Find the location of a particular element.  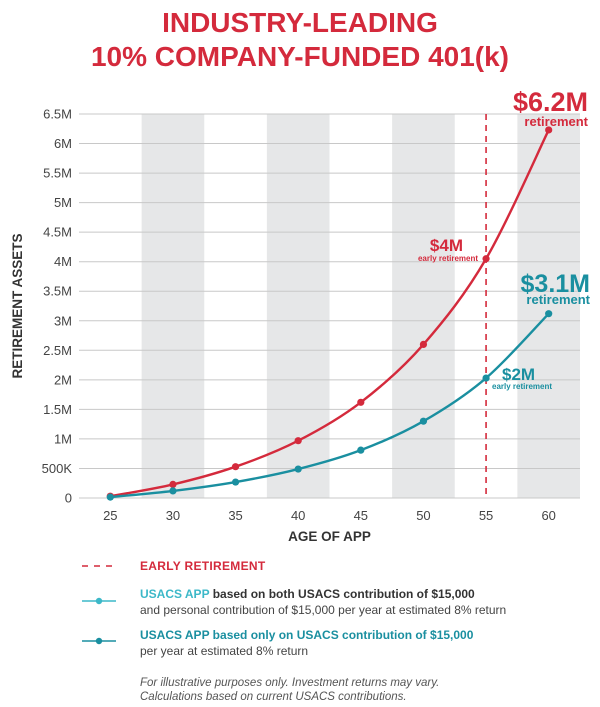

x-tick-label-2: 35 is located at coordinates (235, 515).